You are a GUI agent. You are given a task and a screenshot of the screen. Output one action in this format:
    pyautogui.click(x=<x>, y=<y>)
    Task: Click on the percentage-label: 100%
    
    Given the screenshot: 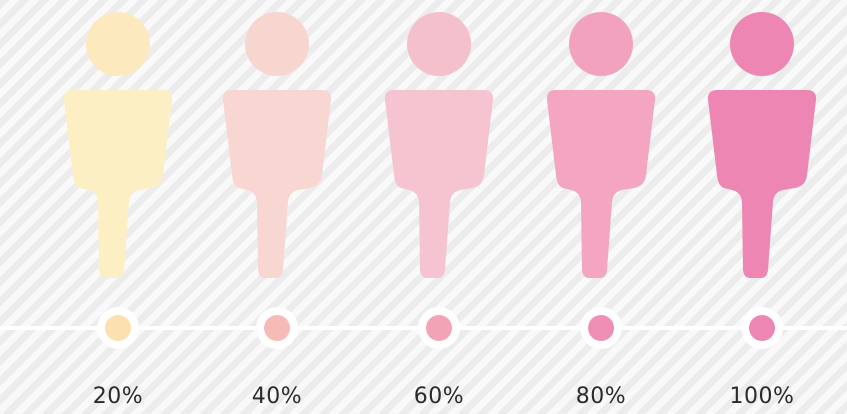 What is the action you would take?
    pyautogui.click(x=762, y=396)
    